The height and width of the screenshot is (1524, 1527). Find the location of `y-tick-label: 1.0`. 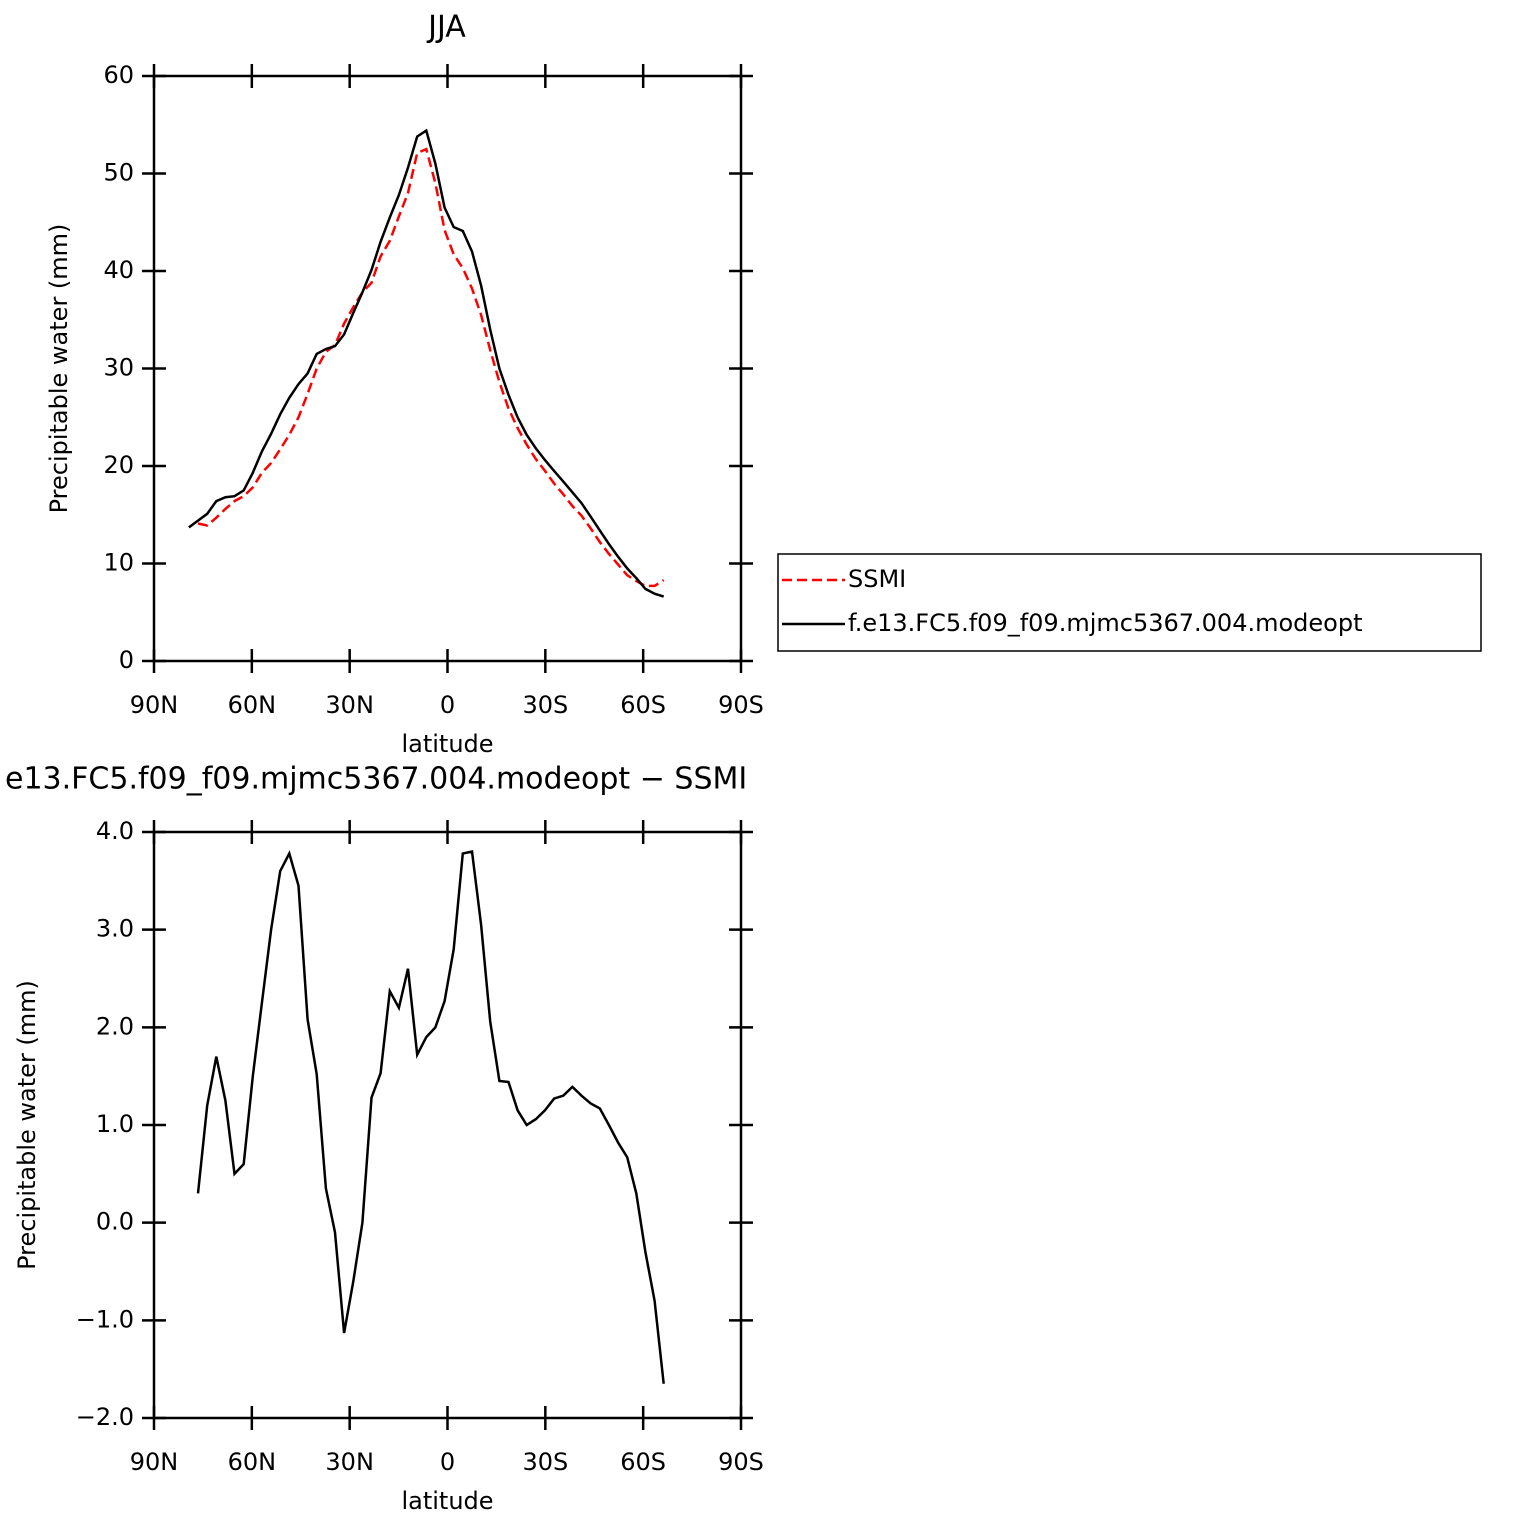

y-tick-label: 1.0 is located at coordinates (115, 1124).